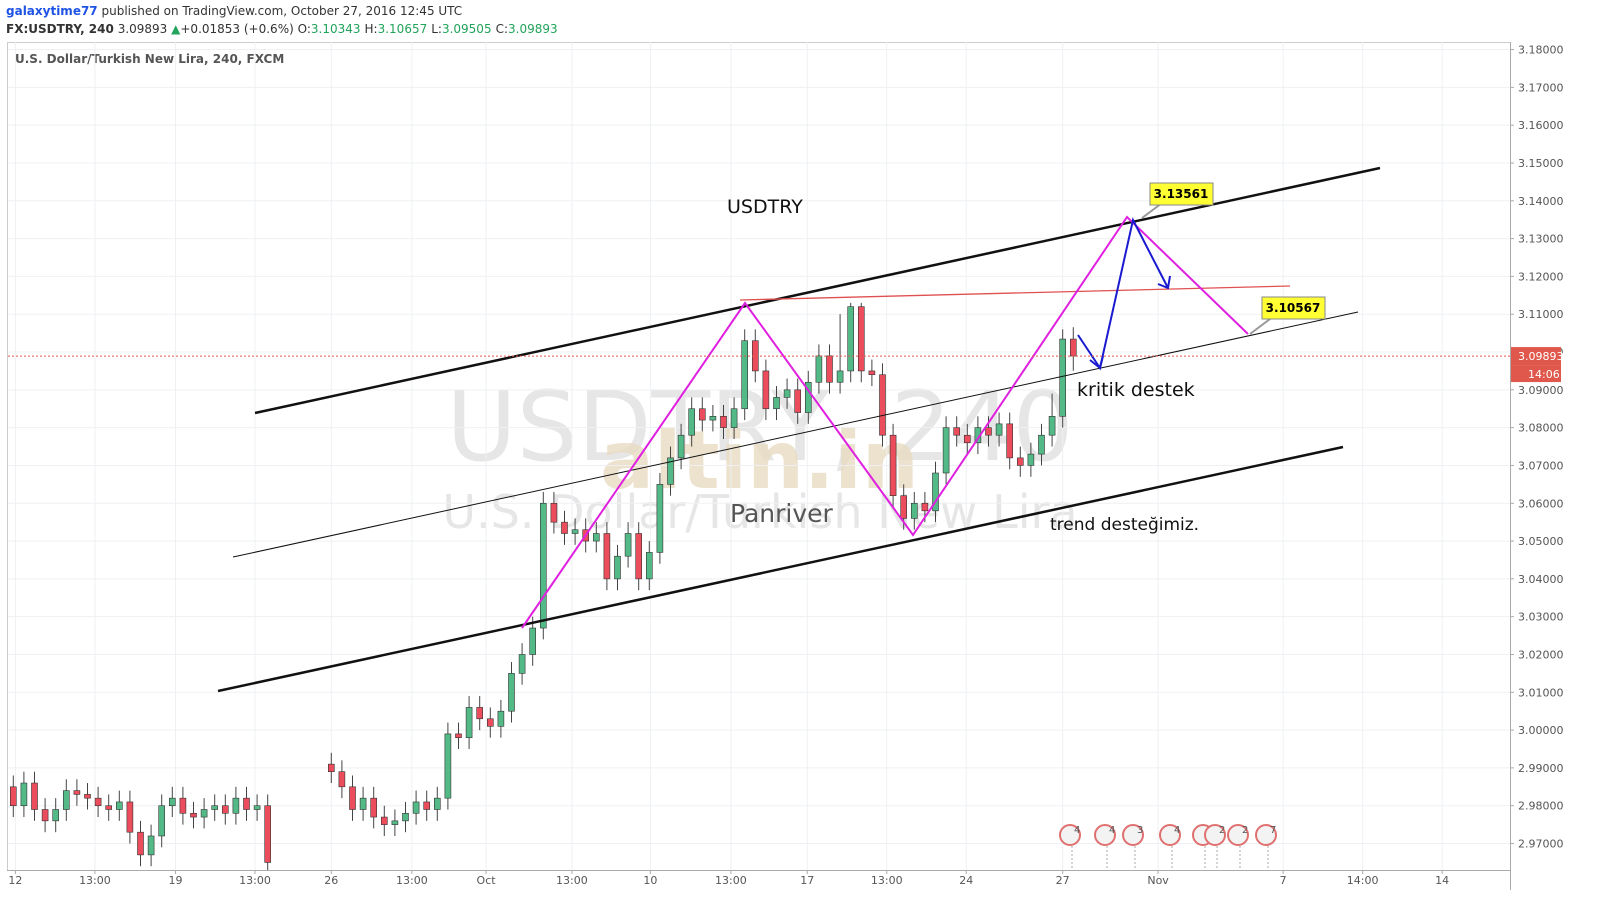  Describe the element at coordinates (52, 11) in the screenshot. I see `user: galaxytime77` at that location.